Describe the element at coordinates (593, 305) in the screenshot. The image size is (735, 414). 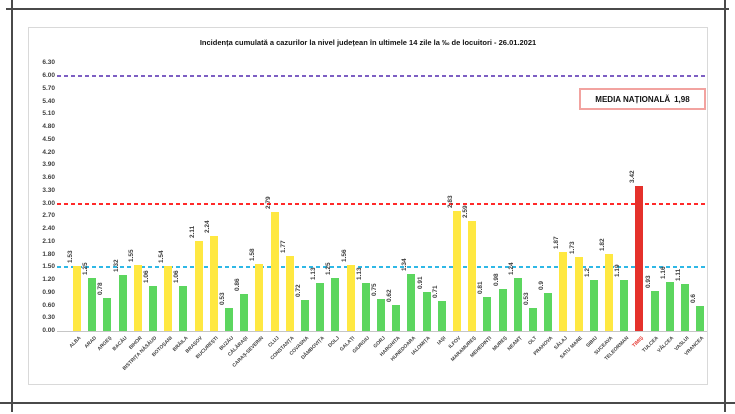
I see `bar-SIBIU` at that location.